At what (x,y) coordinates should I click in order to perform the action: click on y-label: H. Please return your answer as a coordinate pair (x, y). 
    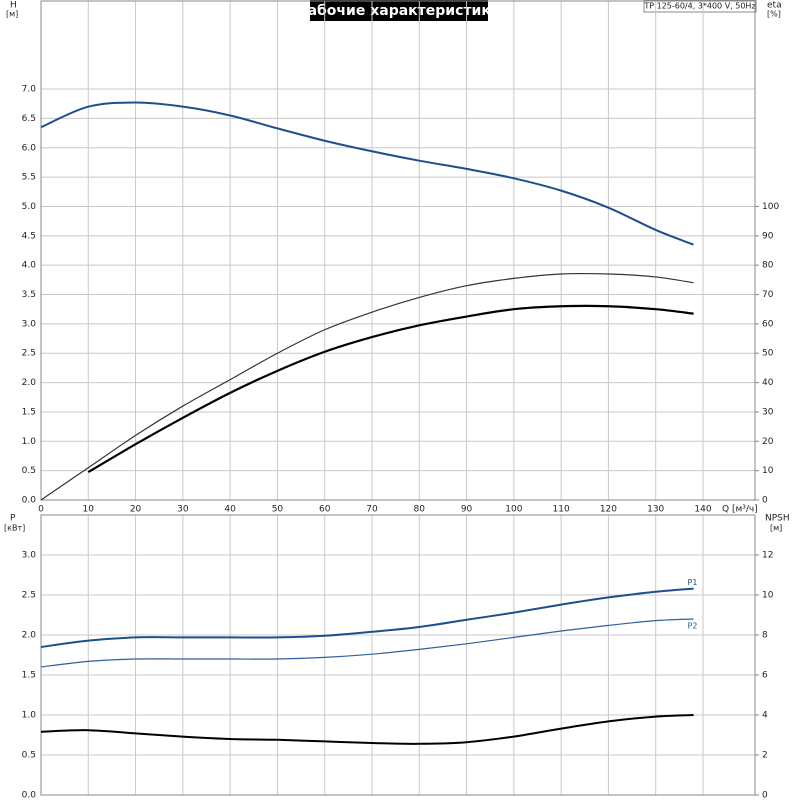
    Looking at the image, I should click on (13, 6).